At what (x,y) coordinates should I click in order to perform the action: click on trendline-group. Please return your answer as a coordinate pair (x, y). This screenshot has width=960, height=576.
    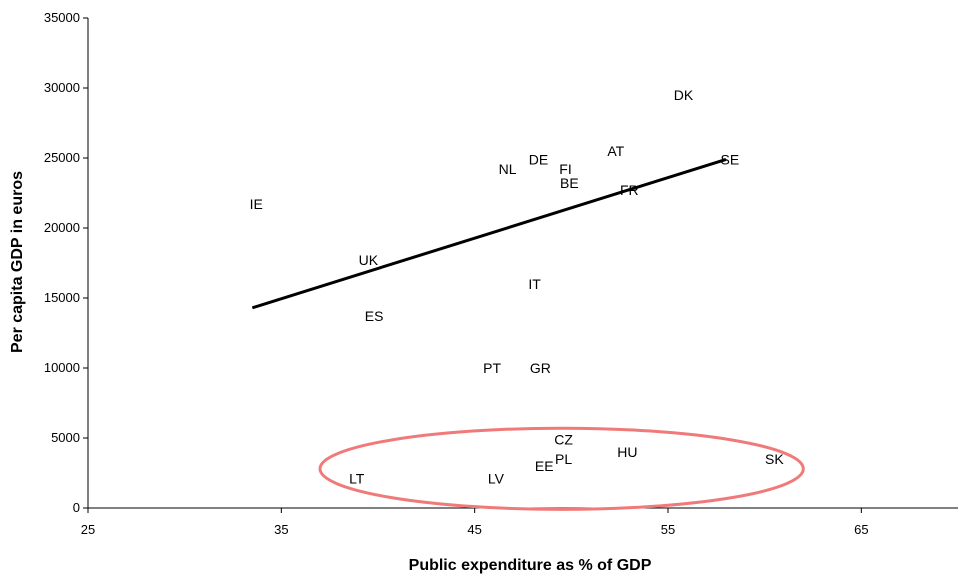
    Looking at the image, I should click on (489, 233).